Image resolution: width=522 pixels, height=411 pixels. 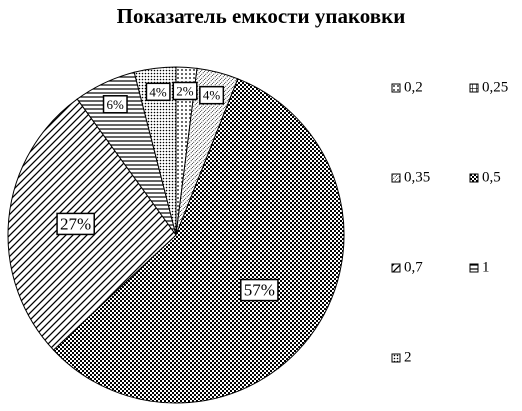 I want to click on legend-label: 1, so click(x=486, y=267).